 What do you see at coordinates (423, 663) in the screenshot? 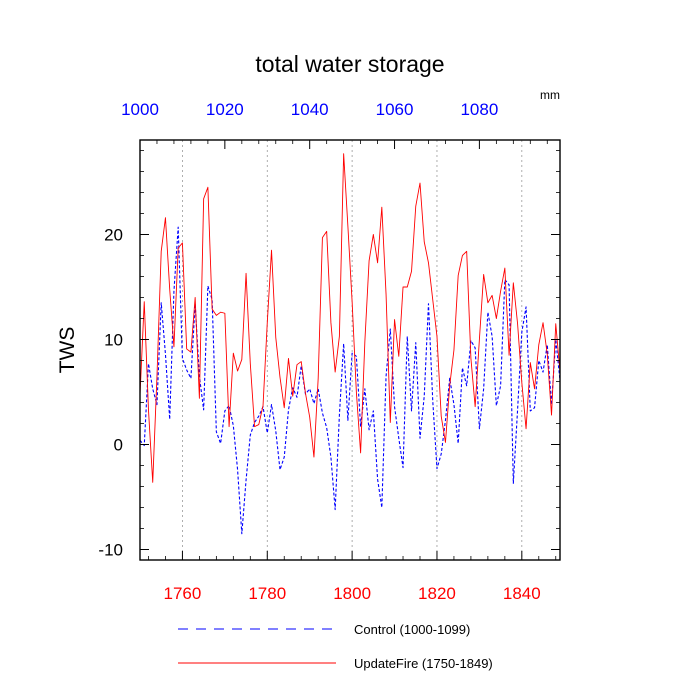
I see `legend-label-updatefire: UpdateFire (1750-1849)` at bounding box center [423, 663].